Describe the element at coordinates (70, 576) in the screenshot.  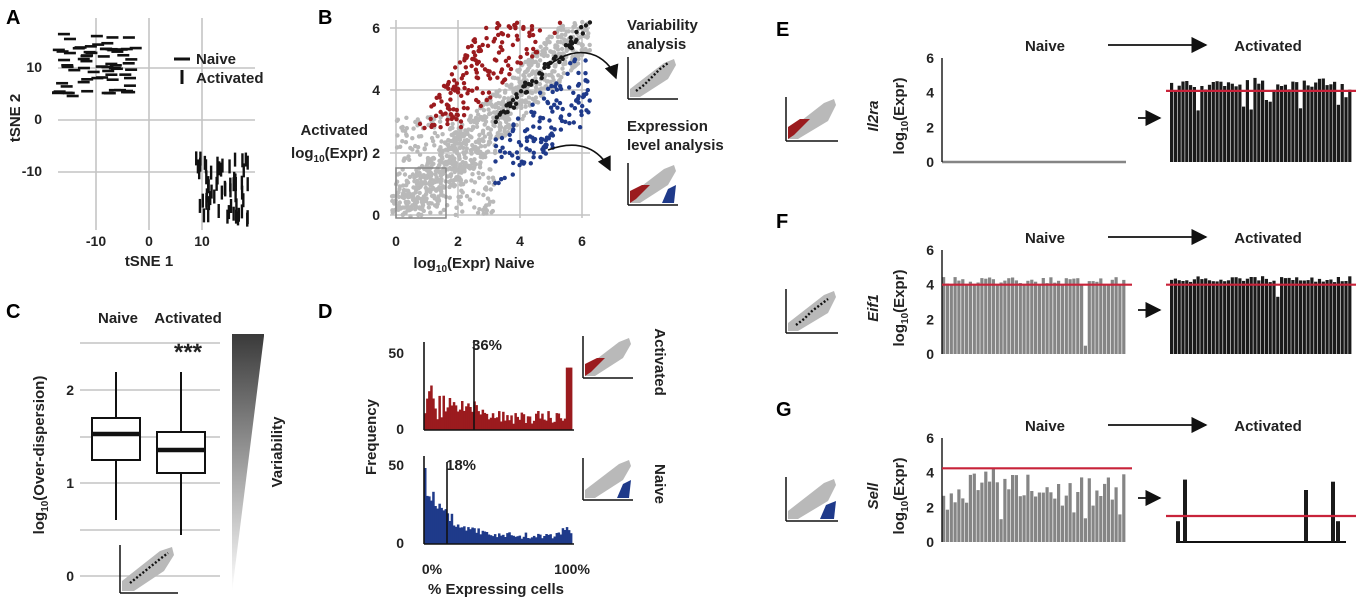
I see `c-ytick: 0` at that location.